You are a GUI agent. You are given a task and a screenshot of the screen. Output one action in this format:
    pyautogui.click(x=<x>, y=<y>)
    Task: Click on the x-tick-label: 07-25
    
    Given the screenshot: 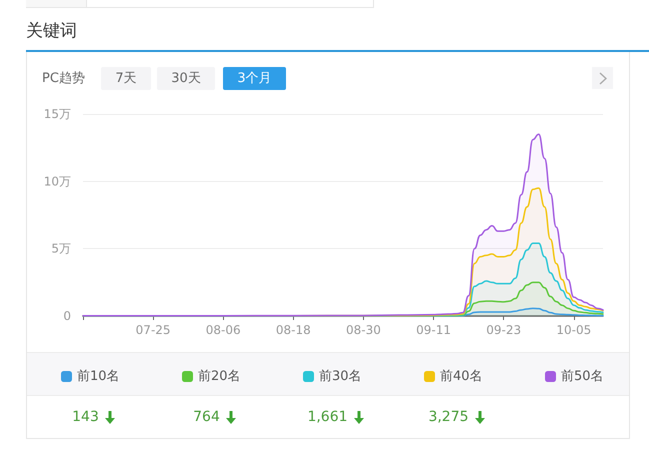 What is the action you would take?
    pyautogui.click(x=153, y=330)
    